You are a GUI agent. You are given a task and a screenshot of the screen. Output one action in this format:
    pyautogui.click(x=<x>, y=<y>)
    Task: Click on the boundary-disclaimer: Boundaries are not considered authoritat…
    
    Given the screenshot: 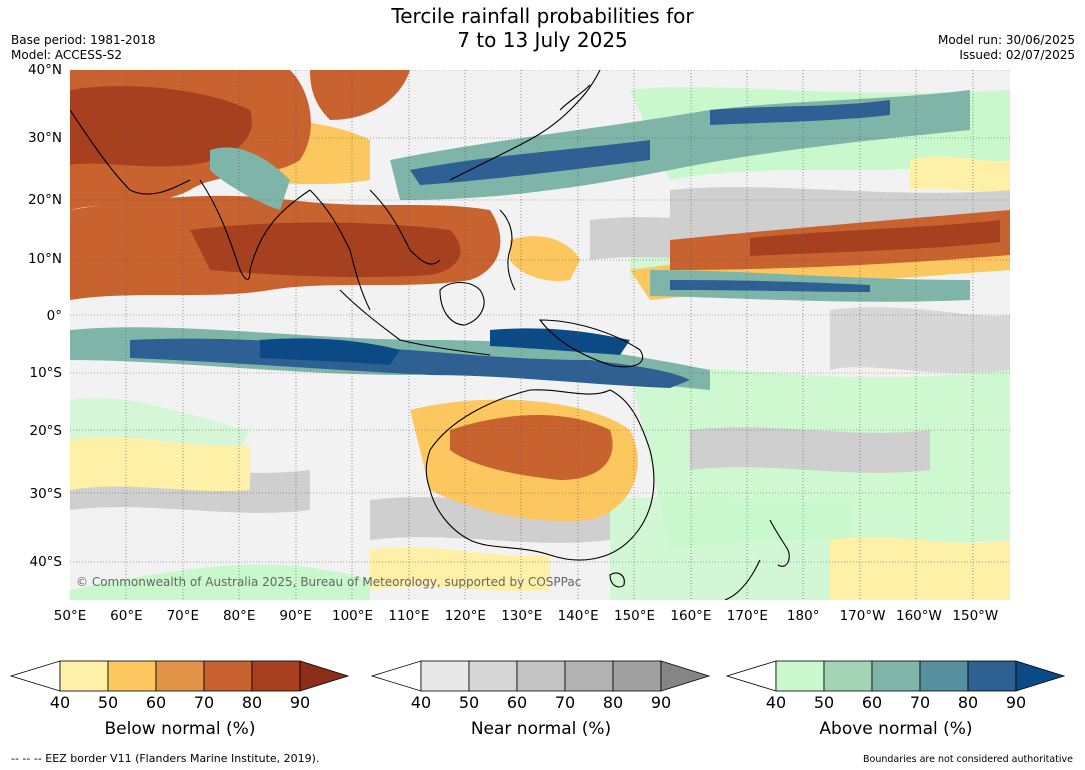 What is the action you would take?
    pyautogui.click(x=968, y=759)
    